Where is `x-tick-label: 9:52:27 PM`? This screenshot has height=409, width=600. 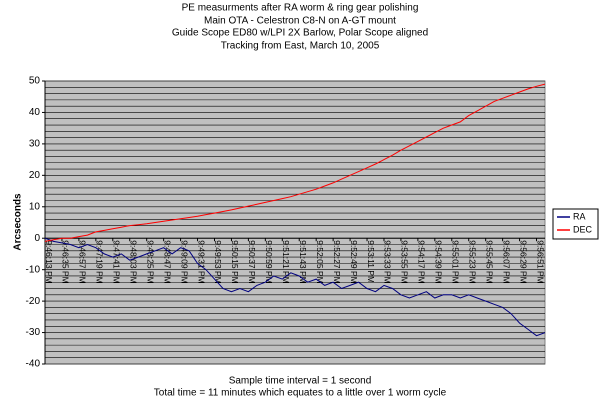
x-tick-label: 9:52:27 PM is located at coordinates (337, 261).